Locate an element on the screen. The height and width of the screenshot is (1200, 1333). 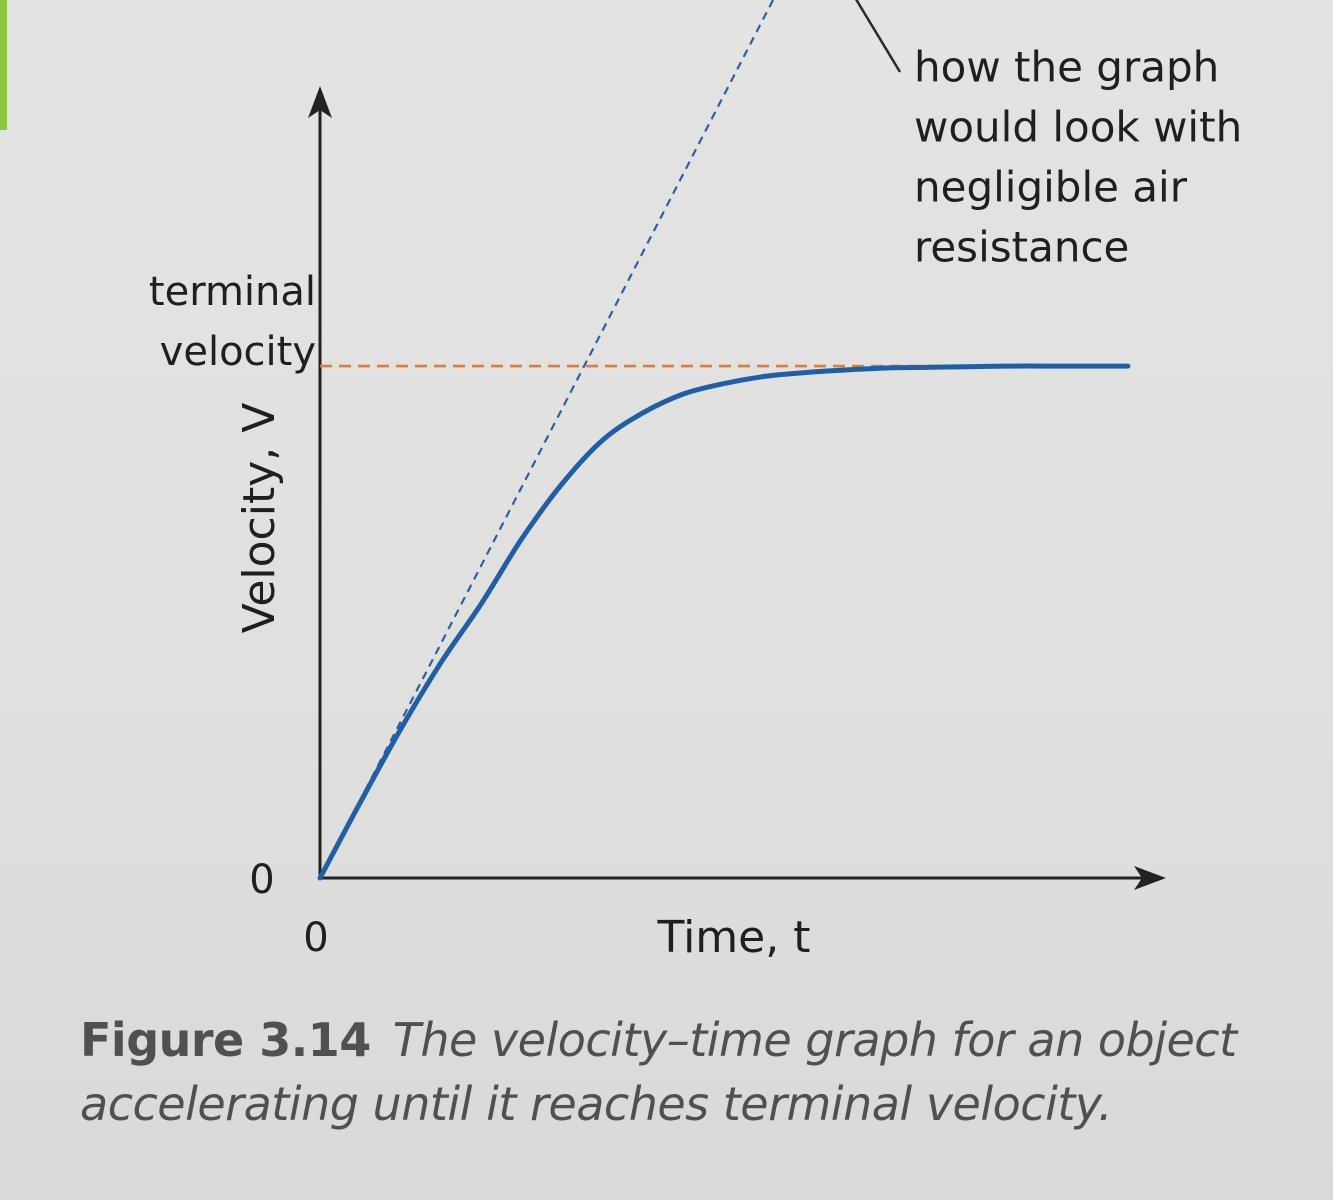
annotation-layer is located at coordinates (878, 36).